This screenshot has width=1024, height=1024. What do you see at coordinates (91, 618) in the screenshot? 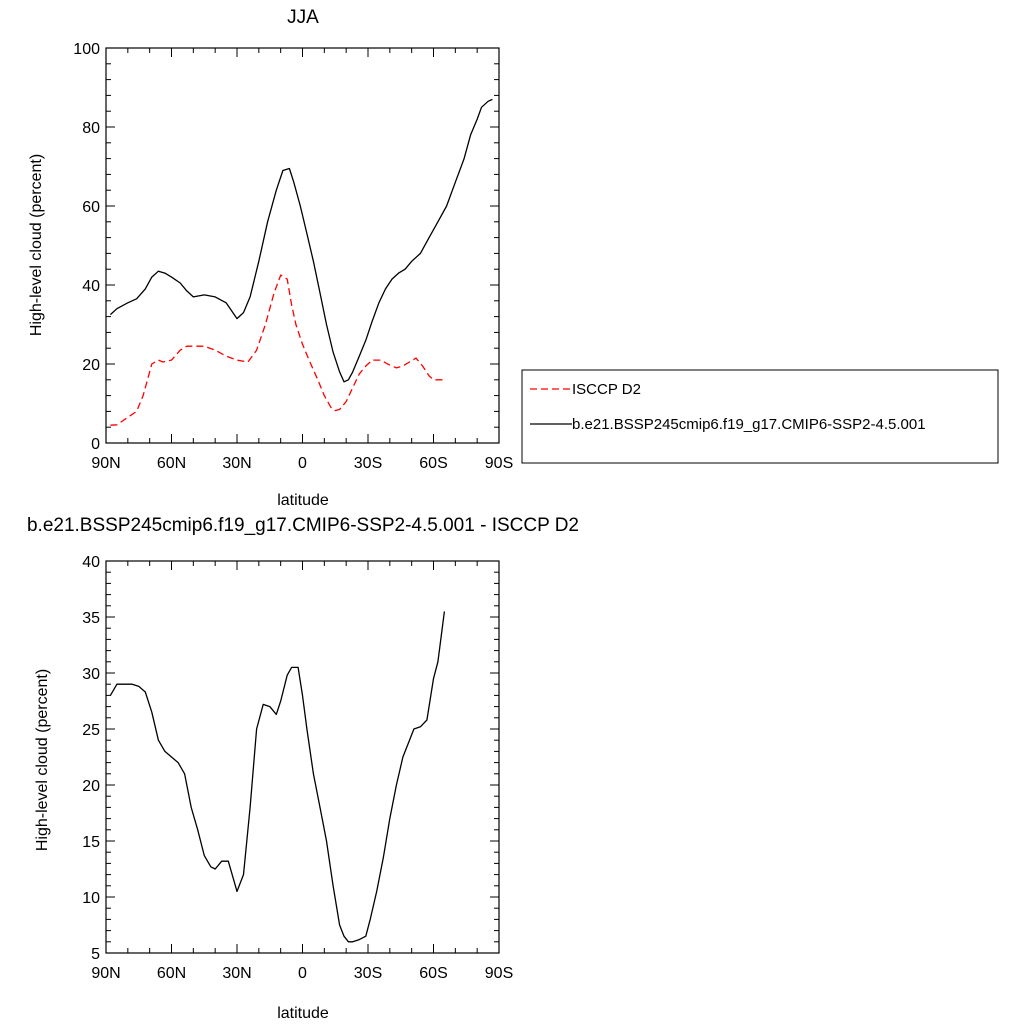
I see `y-tick-label: 35` at bounding box center [91, 618].